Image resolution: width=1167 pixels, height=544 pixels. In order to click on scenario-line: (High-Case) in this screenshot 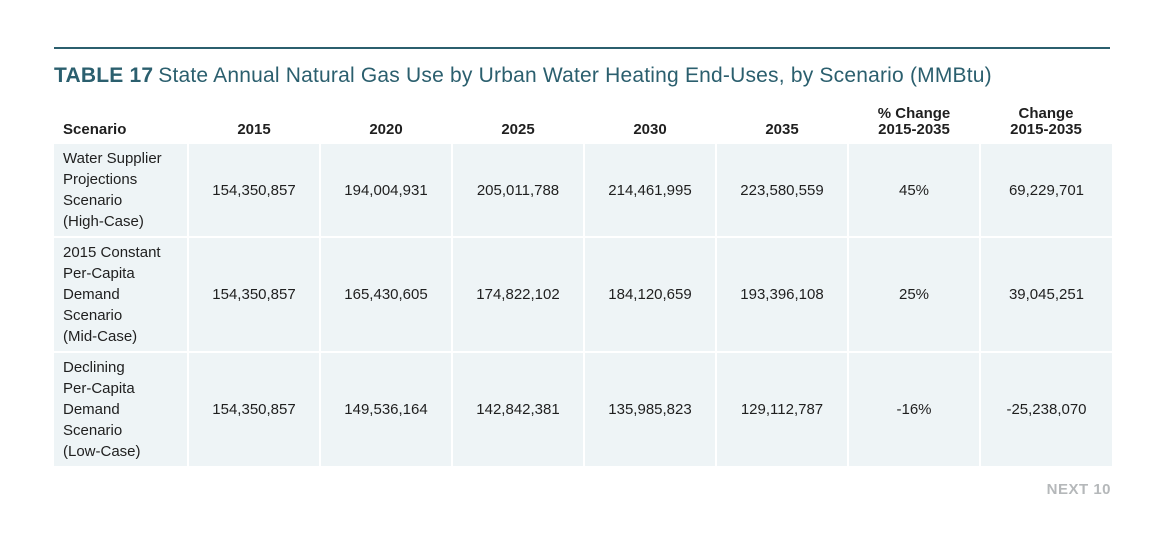, I will do `click(103, 221)`.